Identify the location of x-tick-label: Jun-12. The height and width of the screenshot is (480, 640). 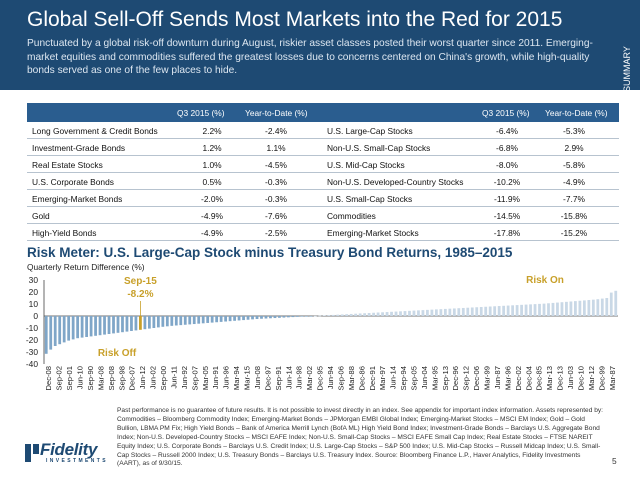
(142, 377).